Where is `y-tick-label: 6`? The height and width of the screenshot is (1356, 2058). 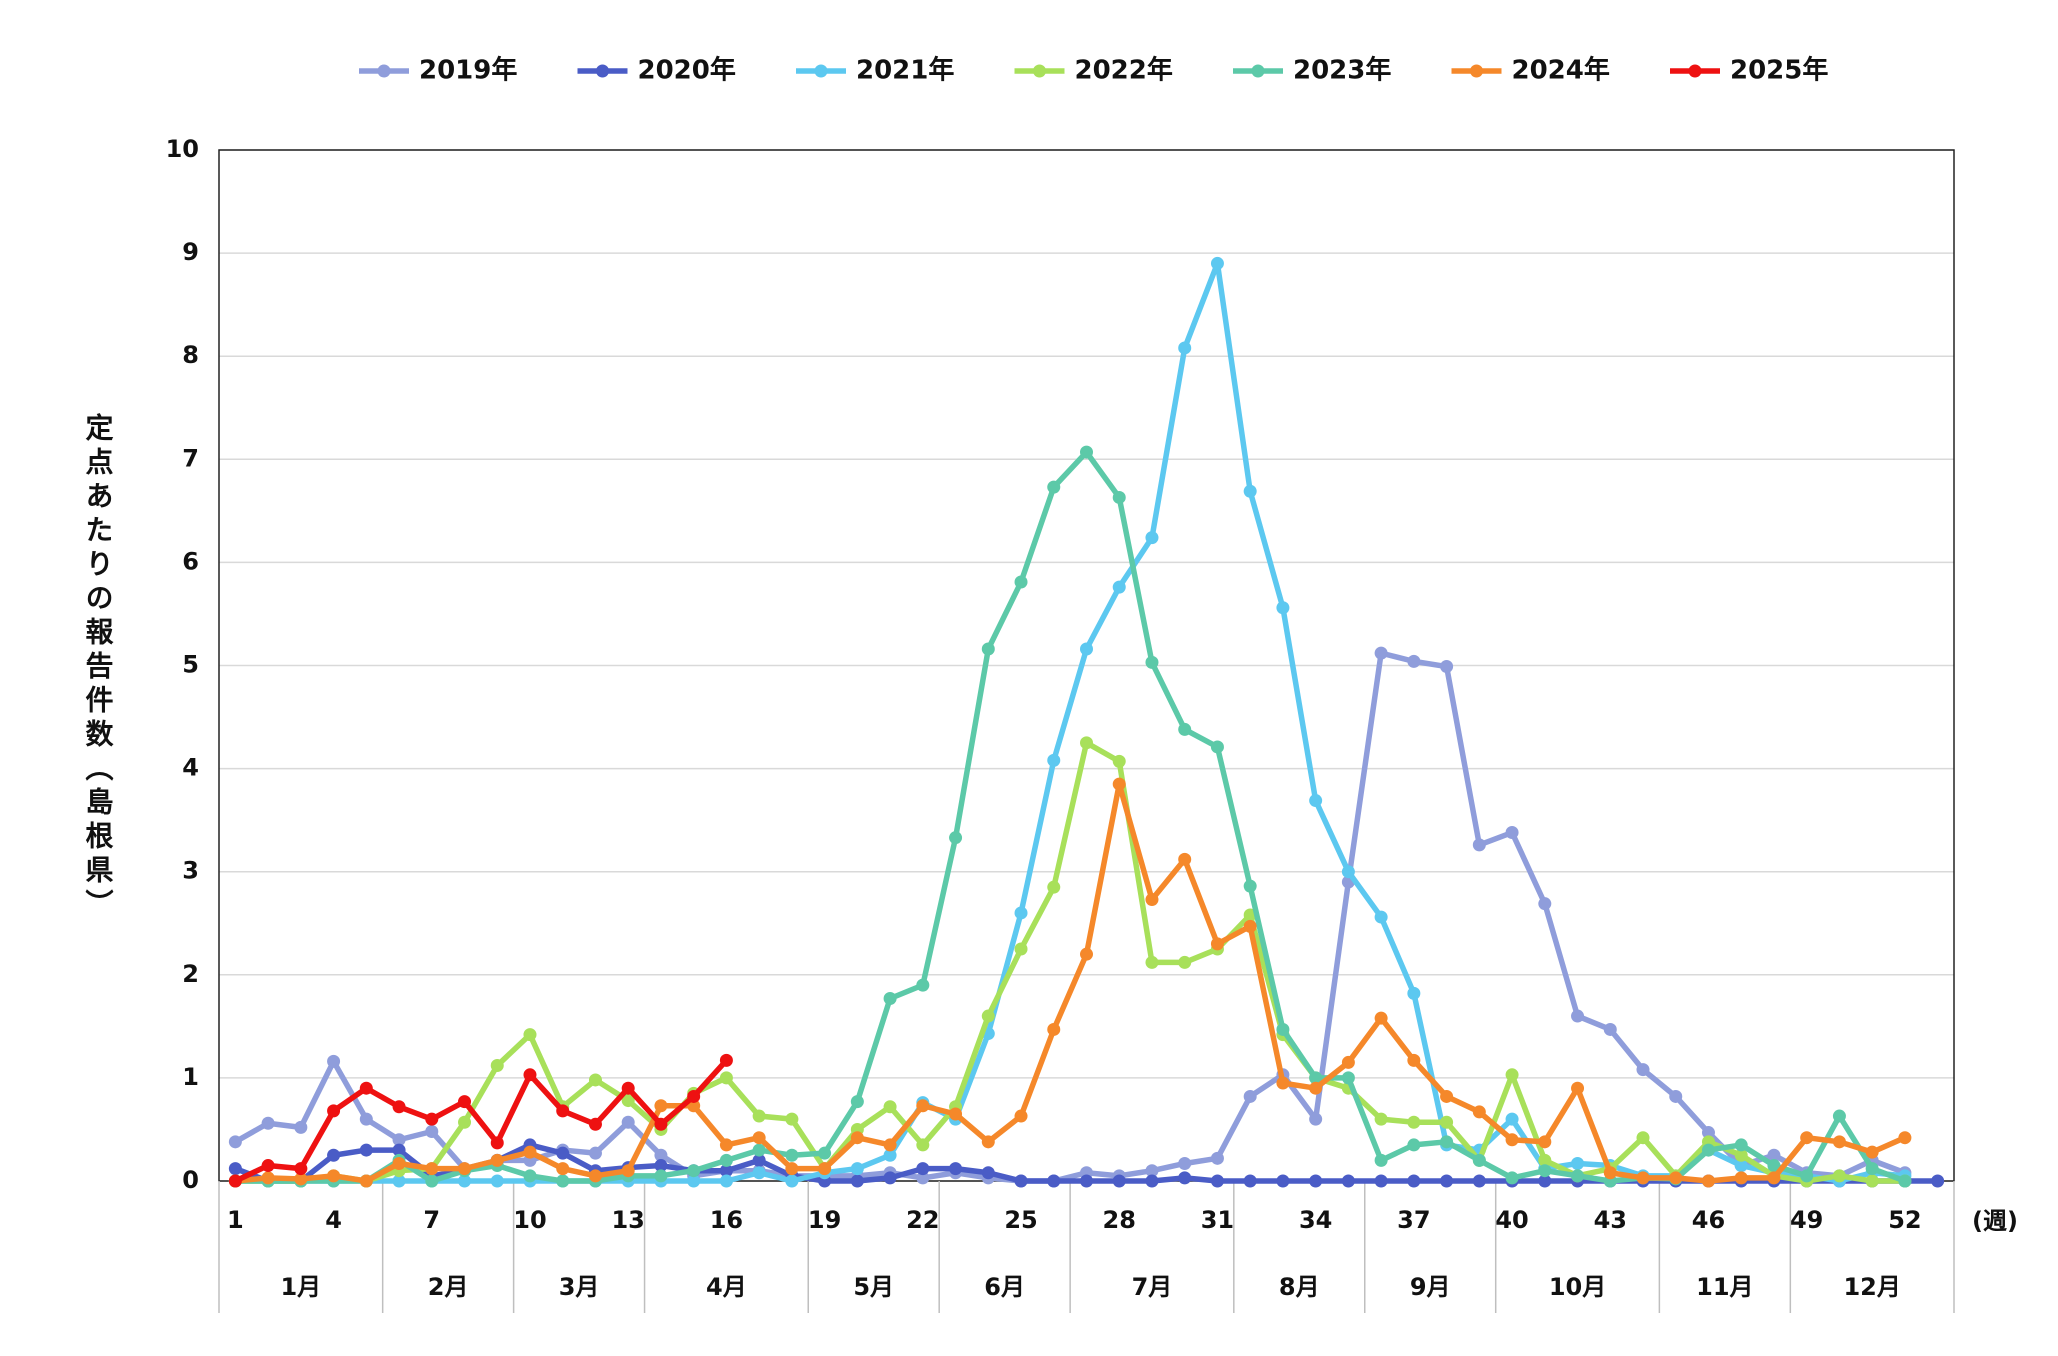
y-tick-label: 6 is located at coordinates (190, 561).